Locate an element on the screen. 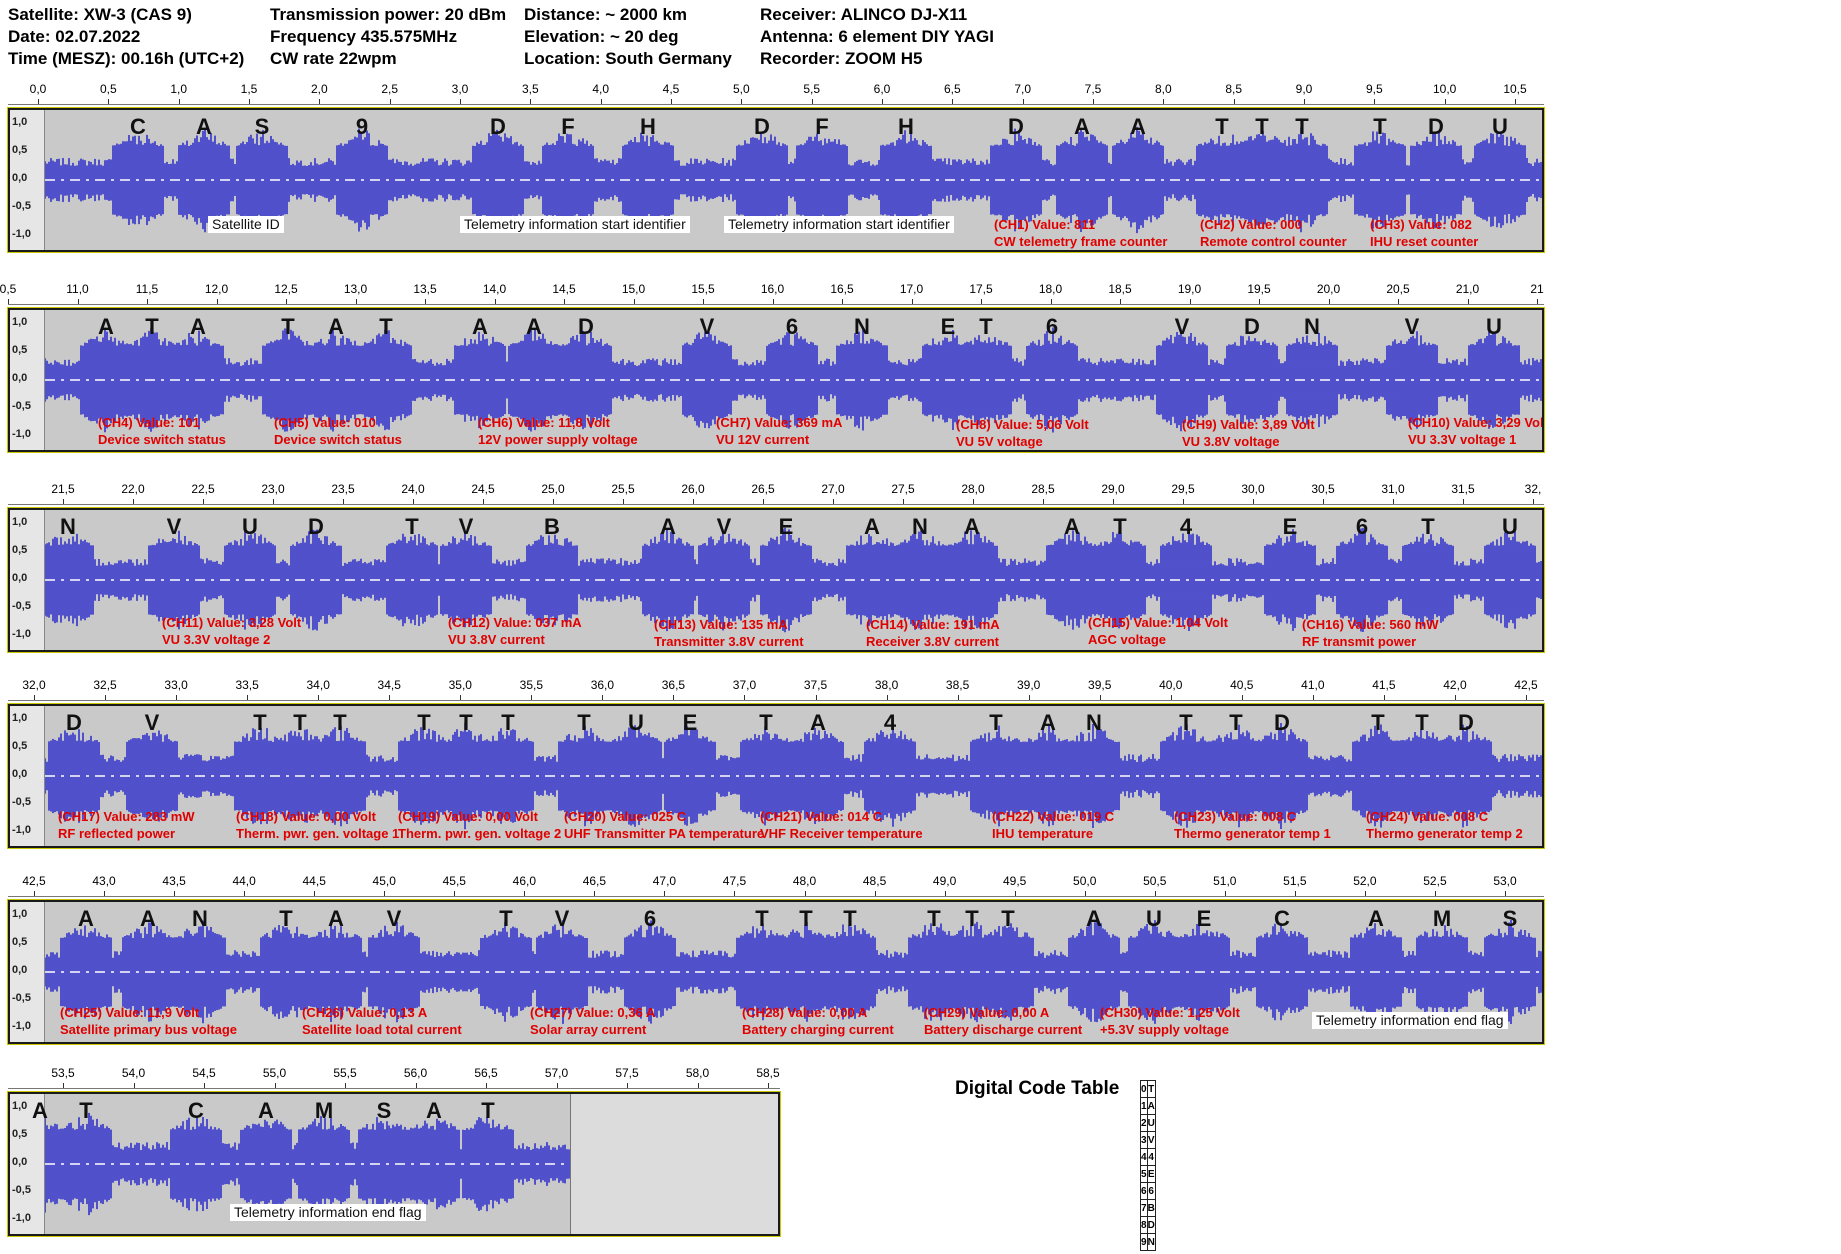 Image resolution: width=1841 pixels, height=1254 pixels. time-tick-label: 50,0 is located at coordinates (1085, 881).